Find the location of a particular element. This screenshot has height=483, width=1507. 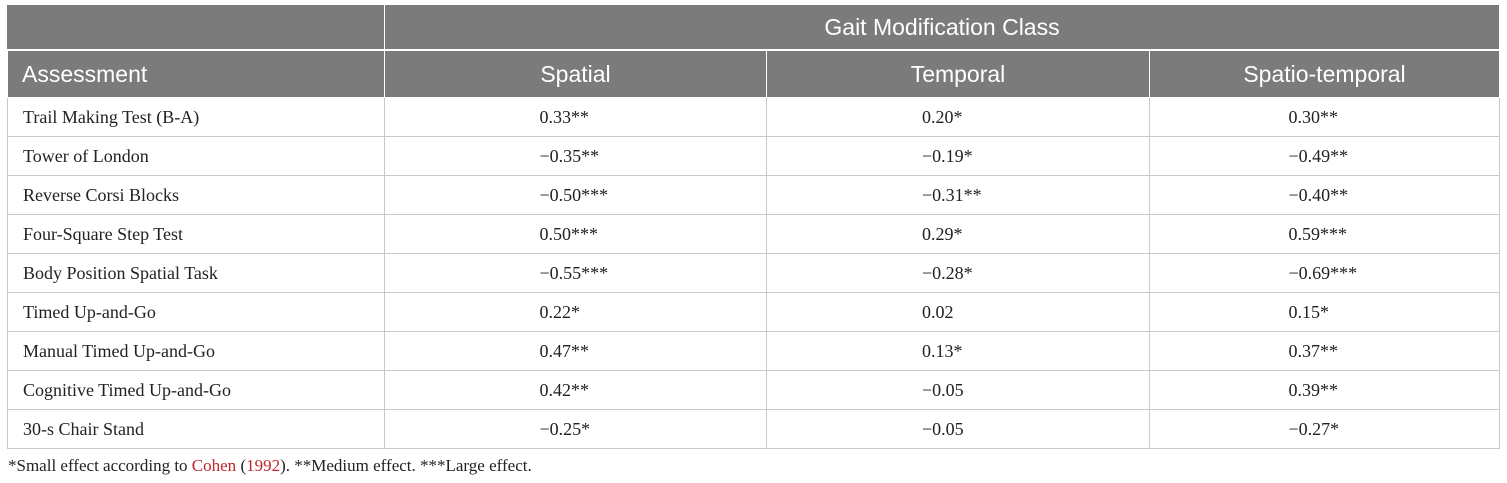

temporal-value-text: 0.13* is located at coordinates (942, 350).